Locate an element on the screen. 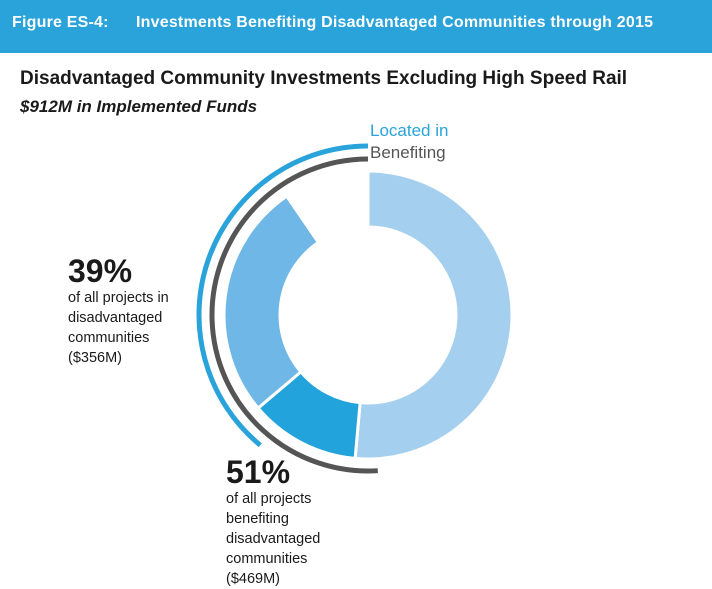  located-desc-line: of all projects in is located at coordinates (118, 298).